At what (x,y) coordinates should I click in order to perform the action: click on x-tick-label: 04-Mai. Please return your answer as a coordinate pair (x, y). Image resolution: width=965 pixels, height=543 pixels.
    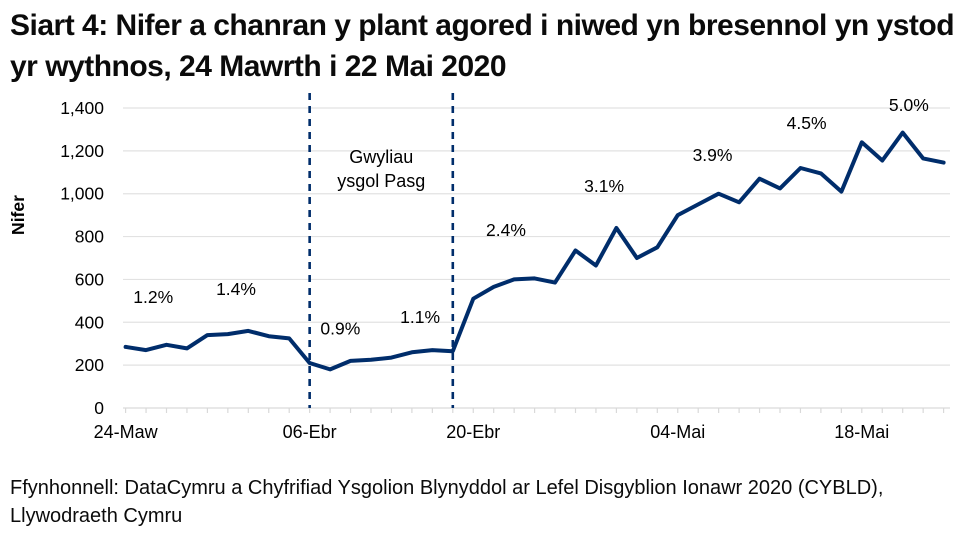
    Looking at the image, I should click on (677, 432).